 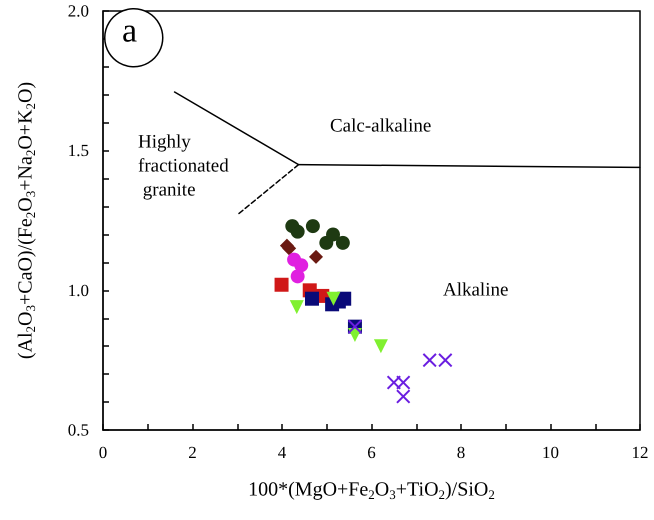 I want to click on x-tick-label: 2, so click(x=192, y=452).